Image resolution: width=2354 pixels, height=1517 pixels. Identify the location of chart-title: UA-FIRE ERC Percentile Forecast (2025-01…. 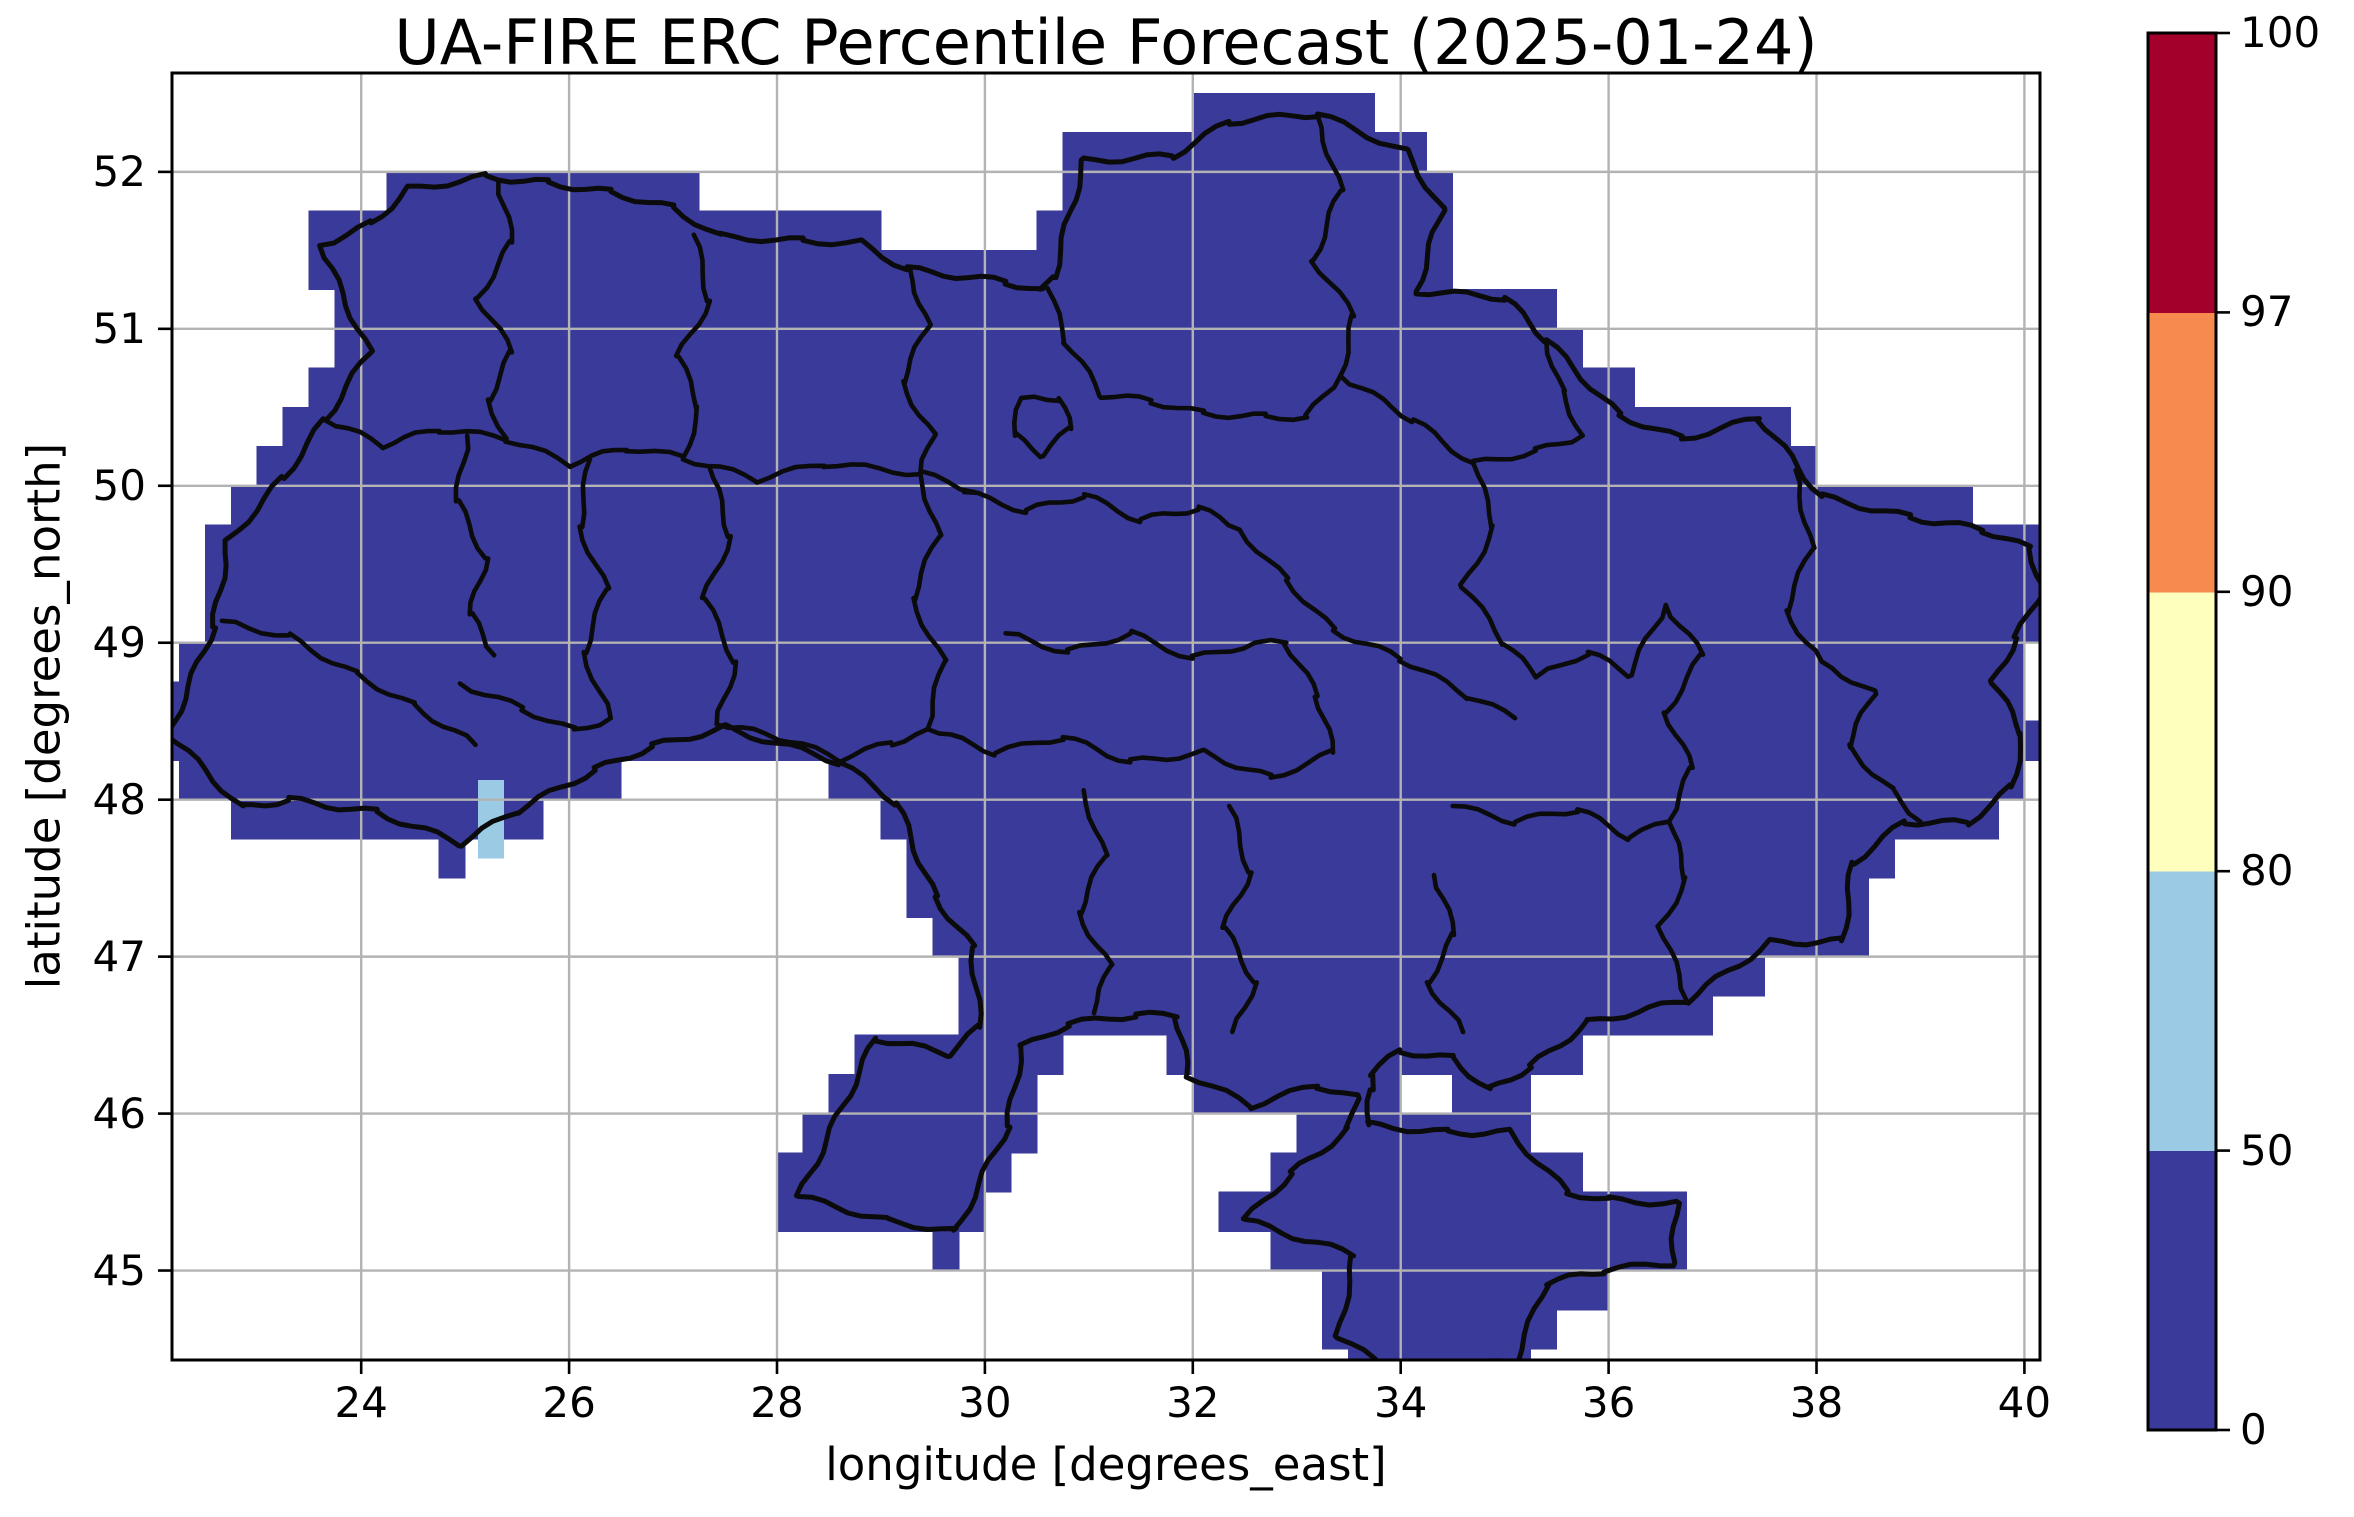
(1106, 42).